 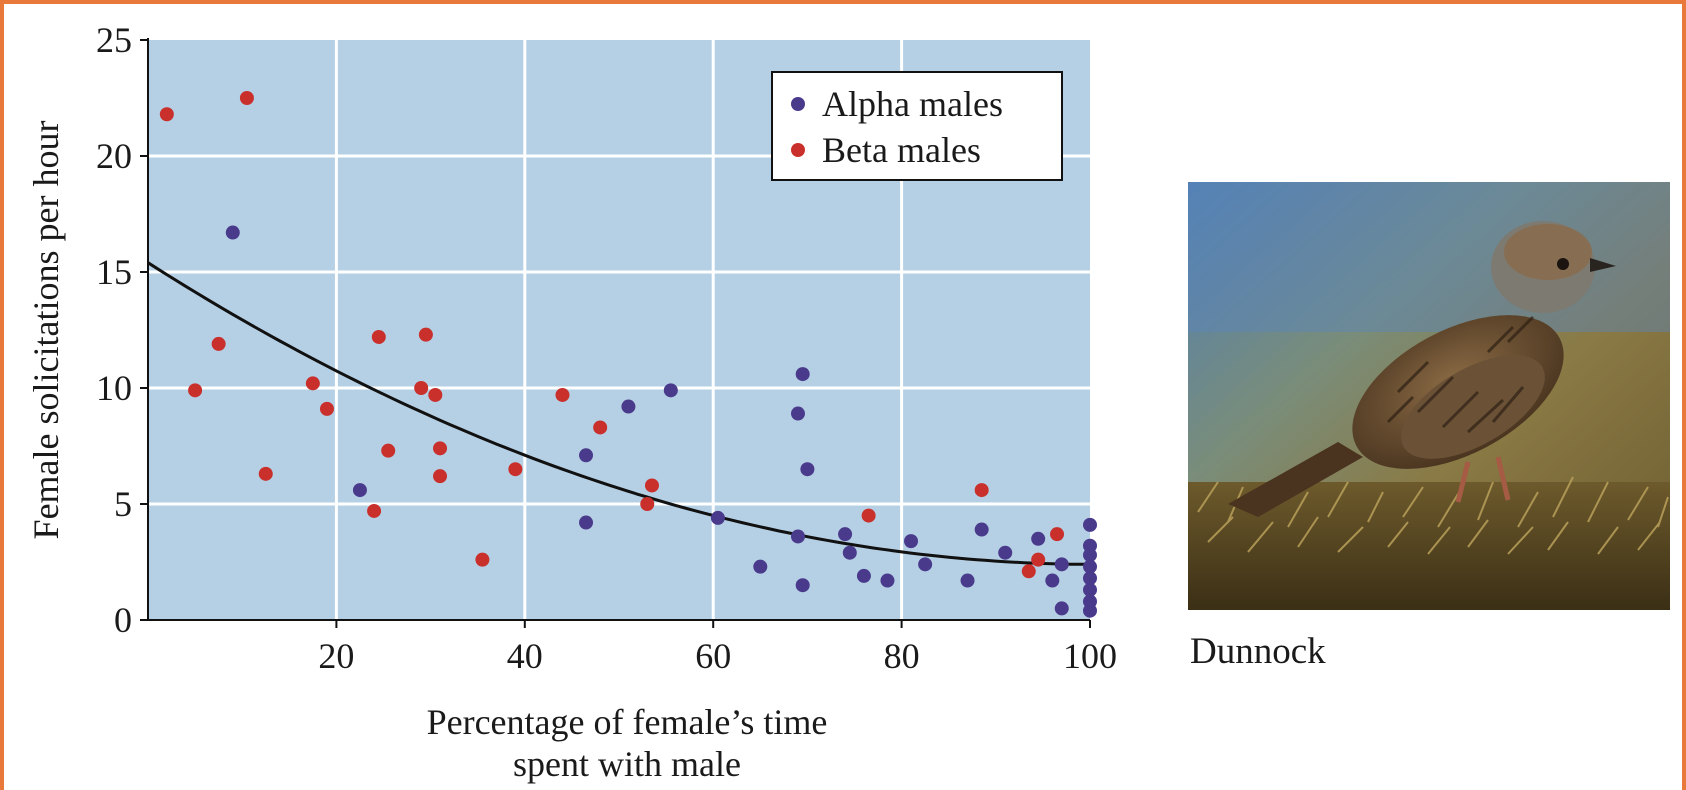 What do you see at coordinates (1258, 651) in the screenshot?
I see `photo-caption: Dunnock` at bounding box center [1258, 651].